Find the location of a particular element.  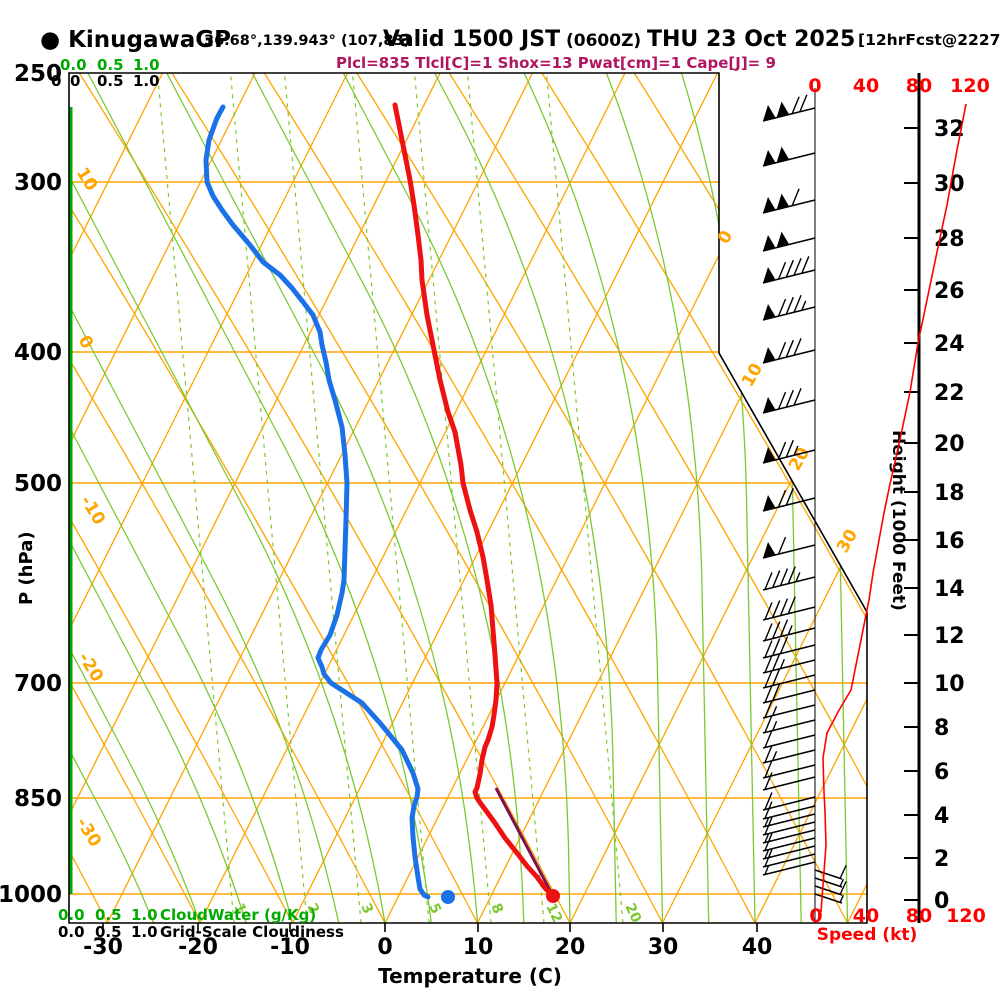

mixing-ratio-label: 12 is located at coordinates (553, 913).